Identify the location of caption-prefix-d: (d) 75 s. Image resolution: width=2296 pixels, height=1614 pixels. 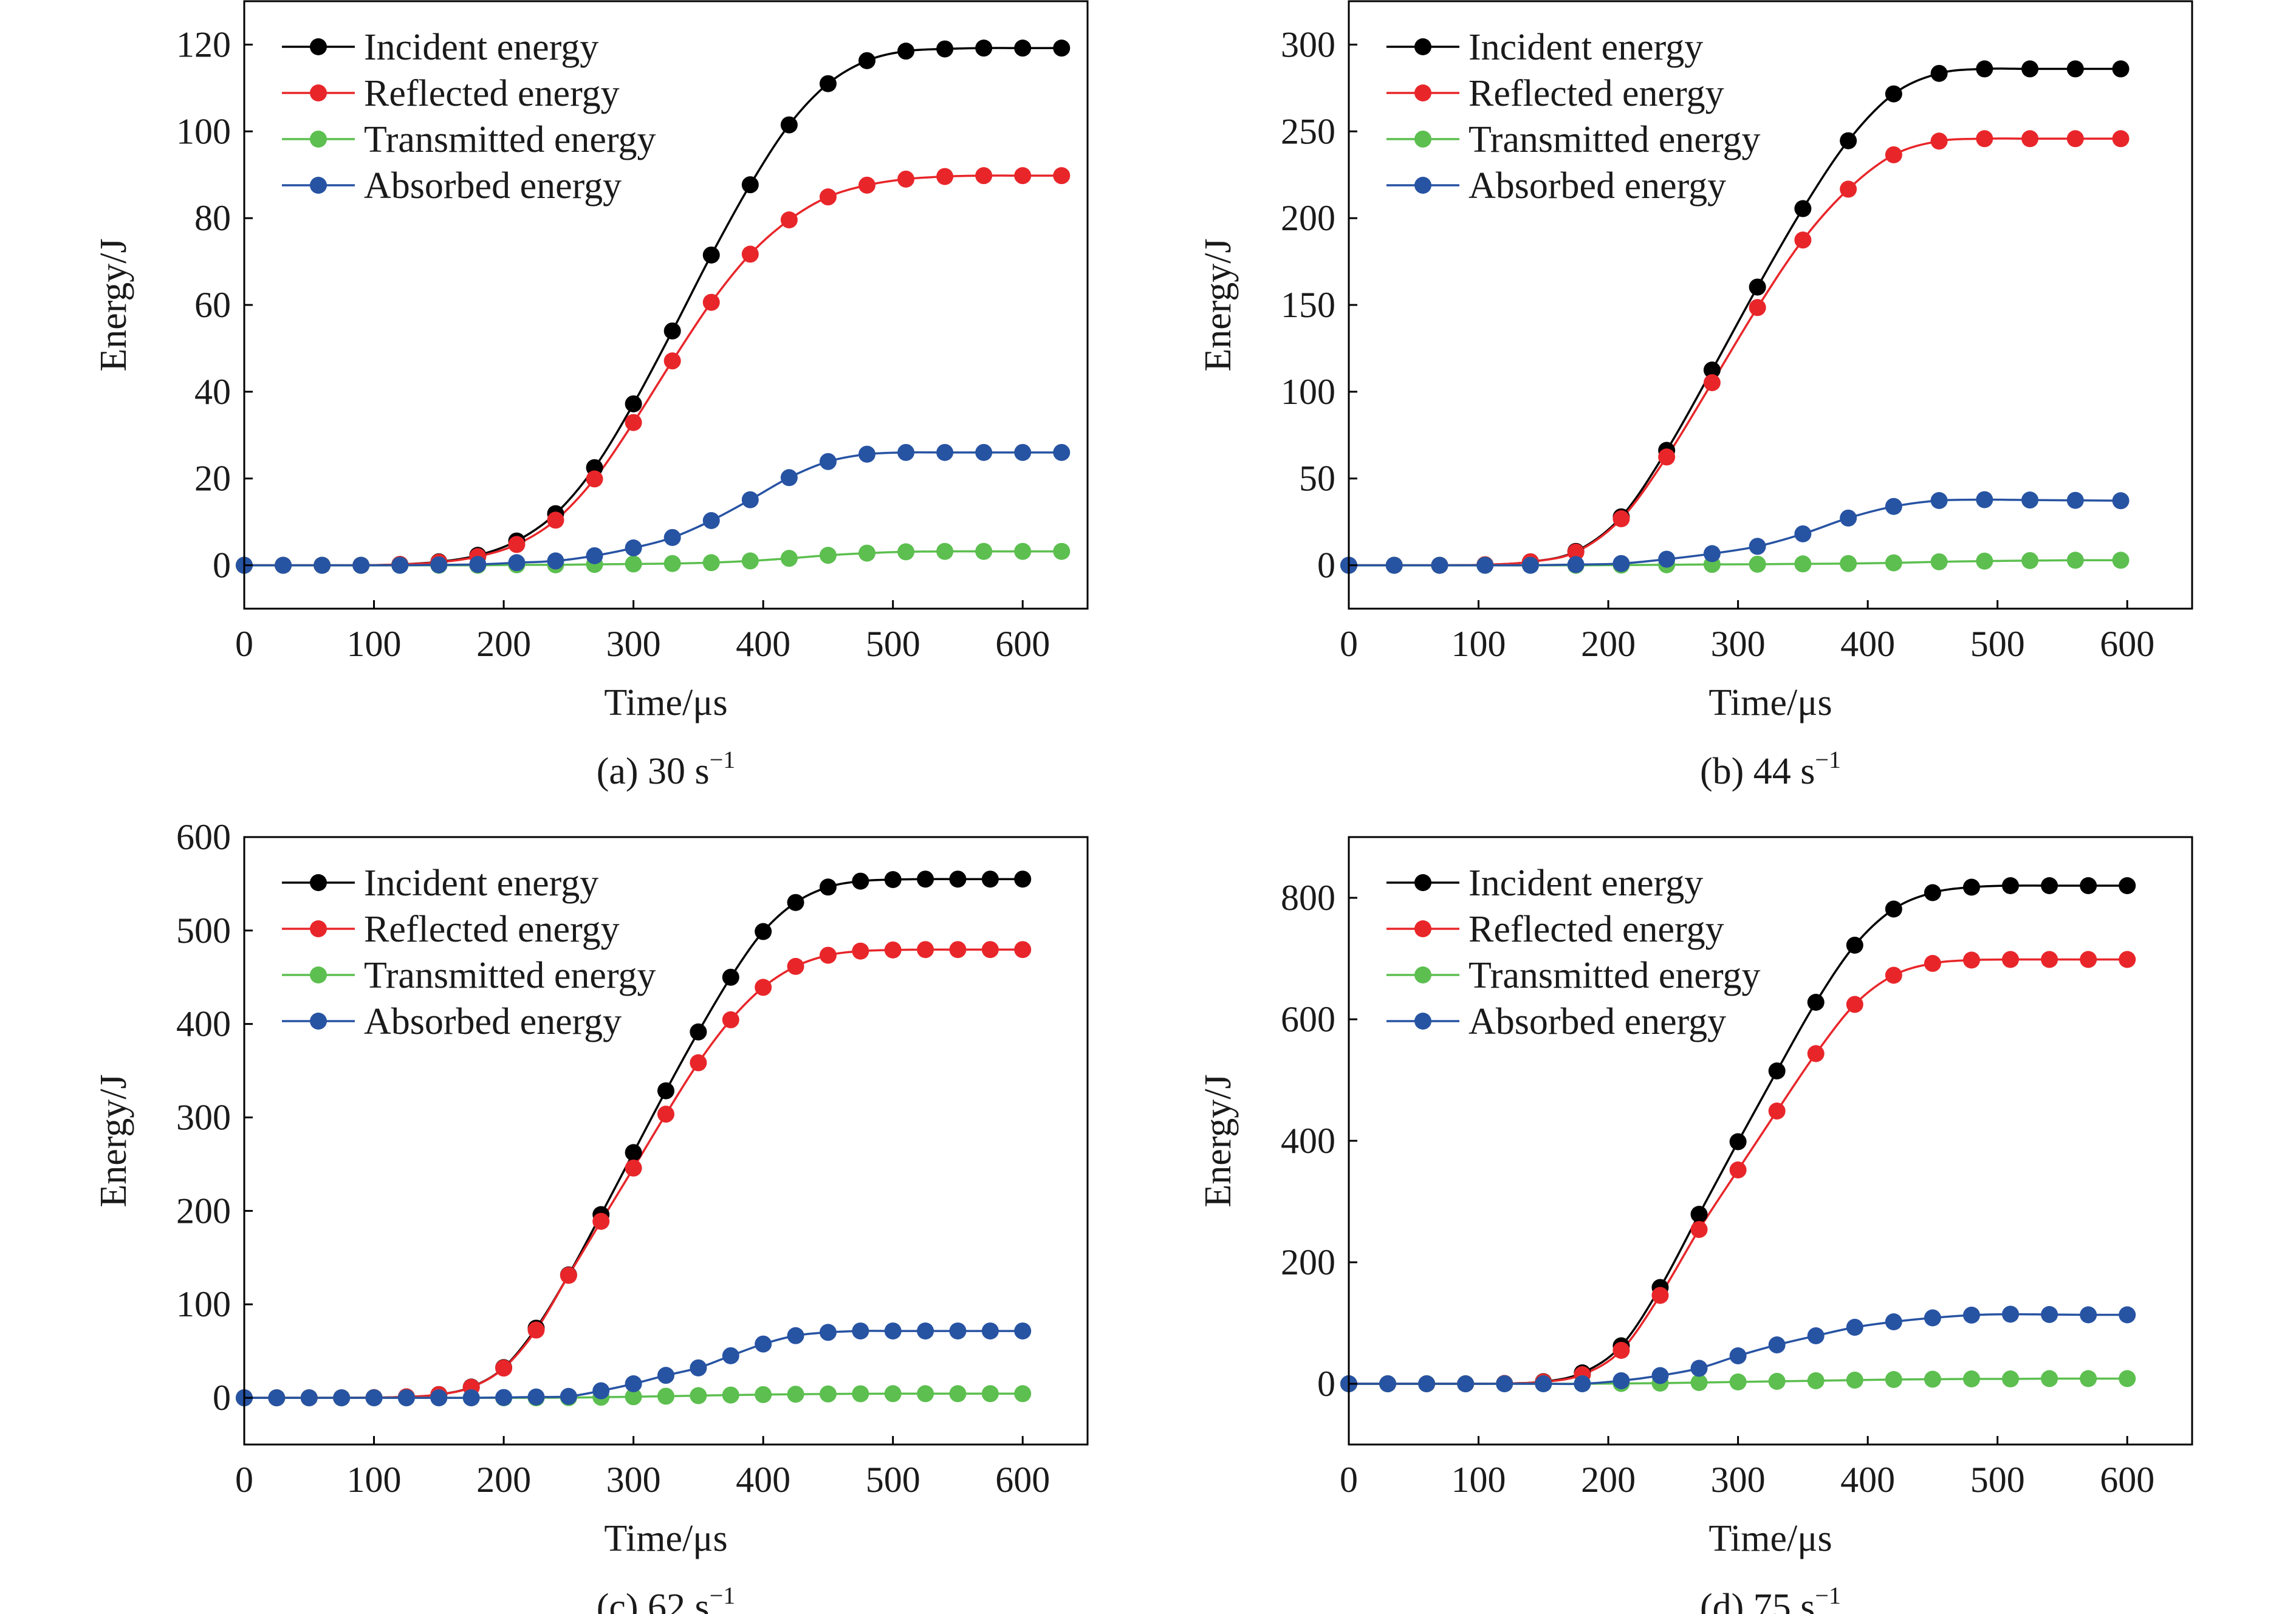
(1758, 1600).